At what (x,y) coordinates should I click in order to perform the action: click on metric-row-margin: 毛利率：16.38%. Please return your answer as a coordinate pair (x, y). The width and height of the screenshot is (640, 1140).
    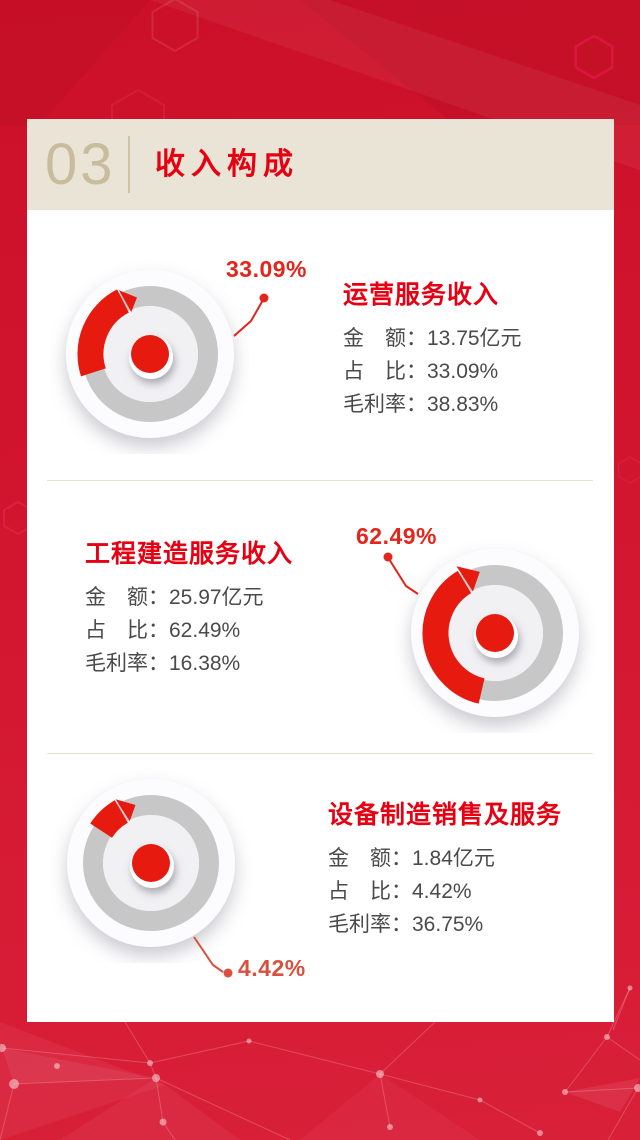
    Looking at the image, I should click on (189, 663).